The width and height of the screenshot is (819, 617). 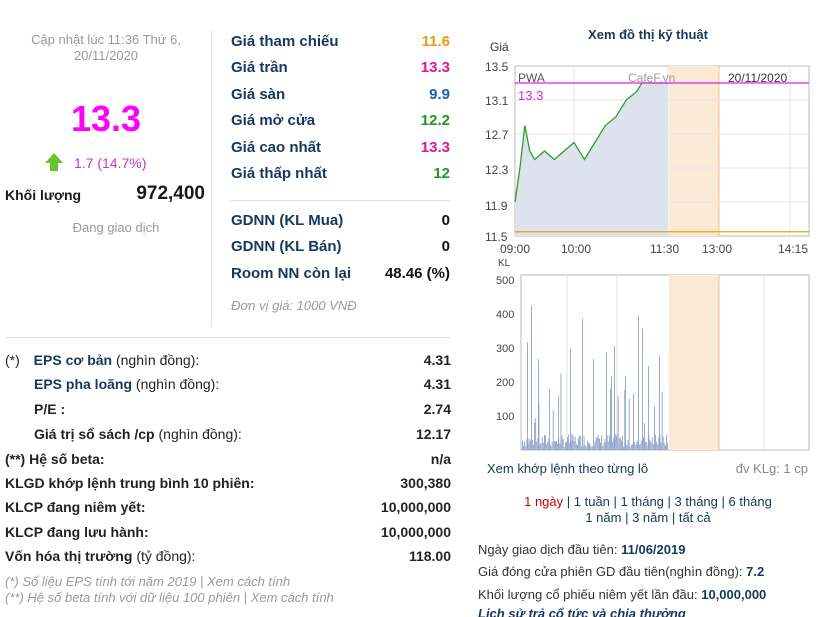 What do you see at coordinates (793, 249) in the screenshot?
I see `x-tick: 14:15` at bounding box center [793, 249].